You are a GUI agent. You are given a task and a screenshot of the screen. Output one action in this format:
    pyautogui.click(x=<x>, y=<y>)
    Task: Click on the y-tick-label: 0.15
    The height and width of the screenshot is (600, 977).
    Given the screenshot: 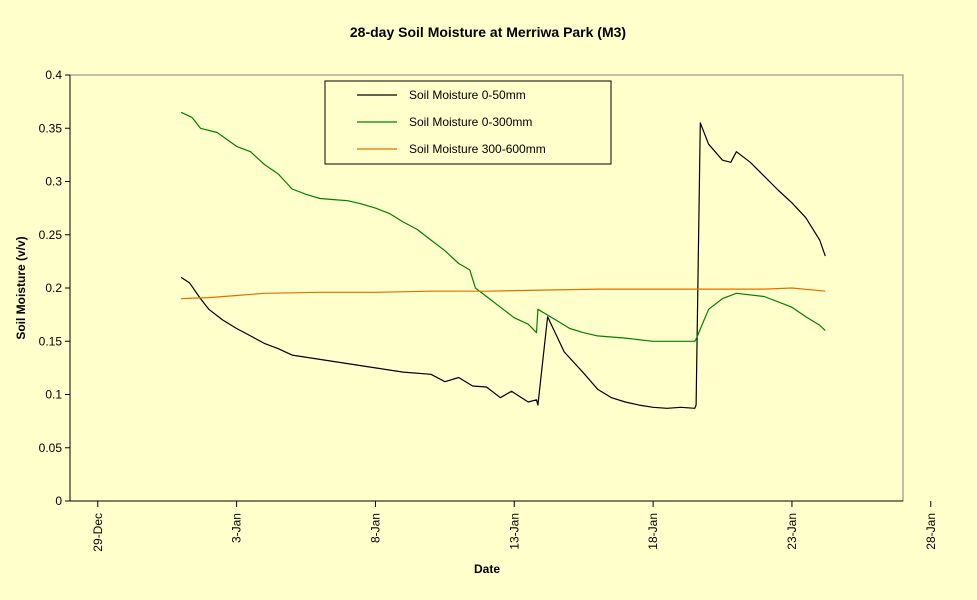 What is the action you would take?
    pyautogui.click(x=51, y=341)
    